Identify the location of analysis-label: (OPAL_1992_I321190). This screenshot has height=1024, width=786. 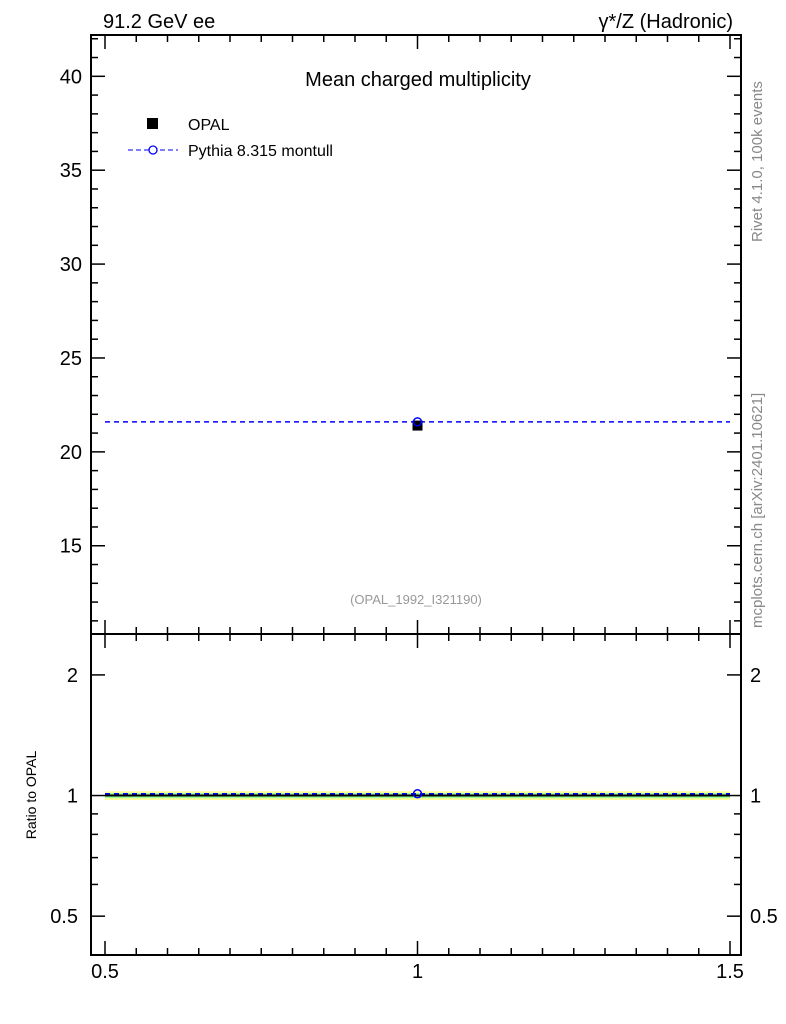
(416, 599).